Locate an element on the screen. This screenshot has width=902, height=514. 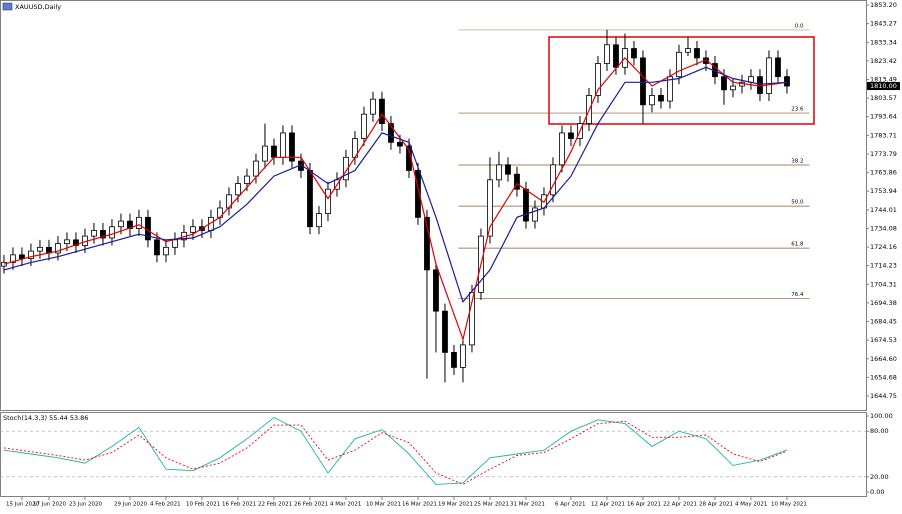
fib-label: 50.0 is located at coordinates (797, 203).